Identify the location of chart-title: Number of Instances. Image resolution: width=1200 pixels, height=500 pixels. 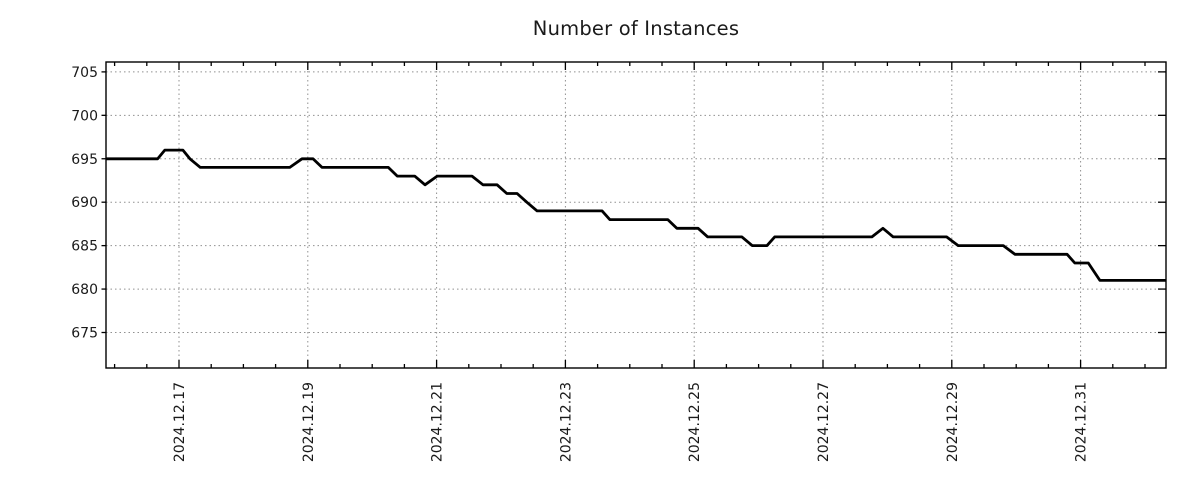
(636, 28).